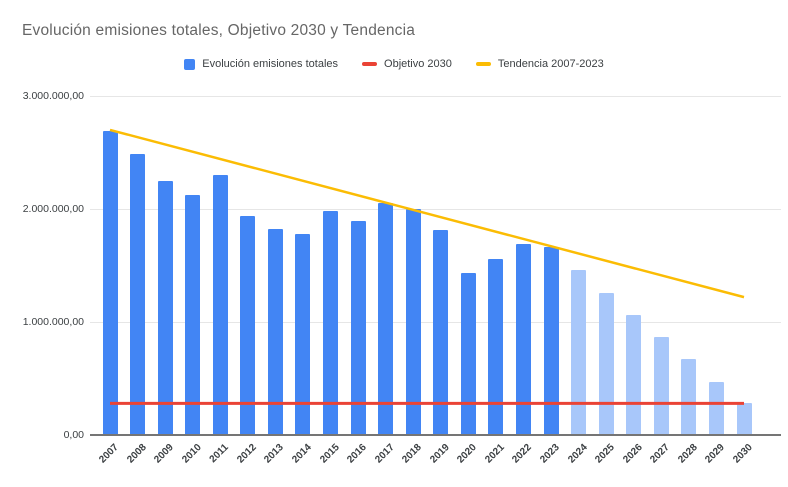  What do you see at coordinates (743, 454) in the screenshot?
I see `x-axis-label-2030: 2030` at bounding box center [743, 454].